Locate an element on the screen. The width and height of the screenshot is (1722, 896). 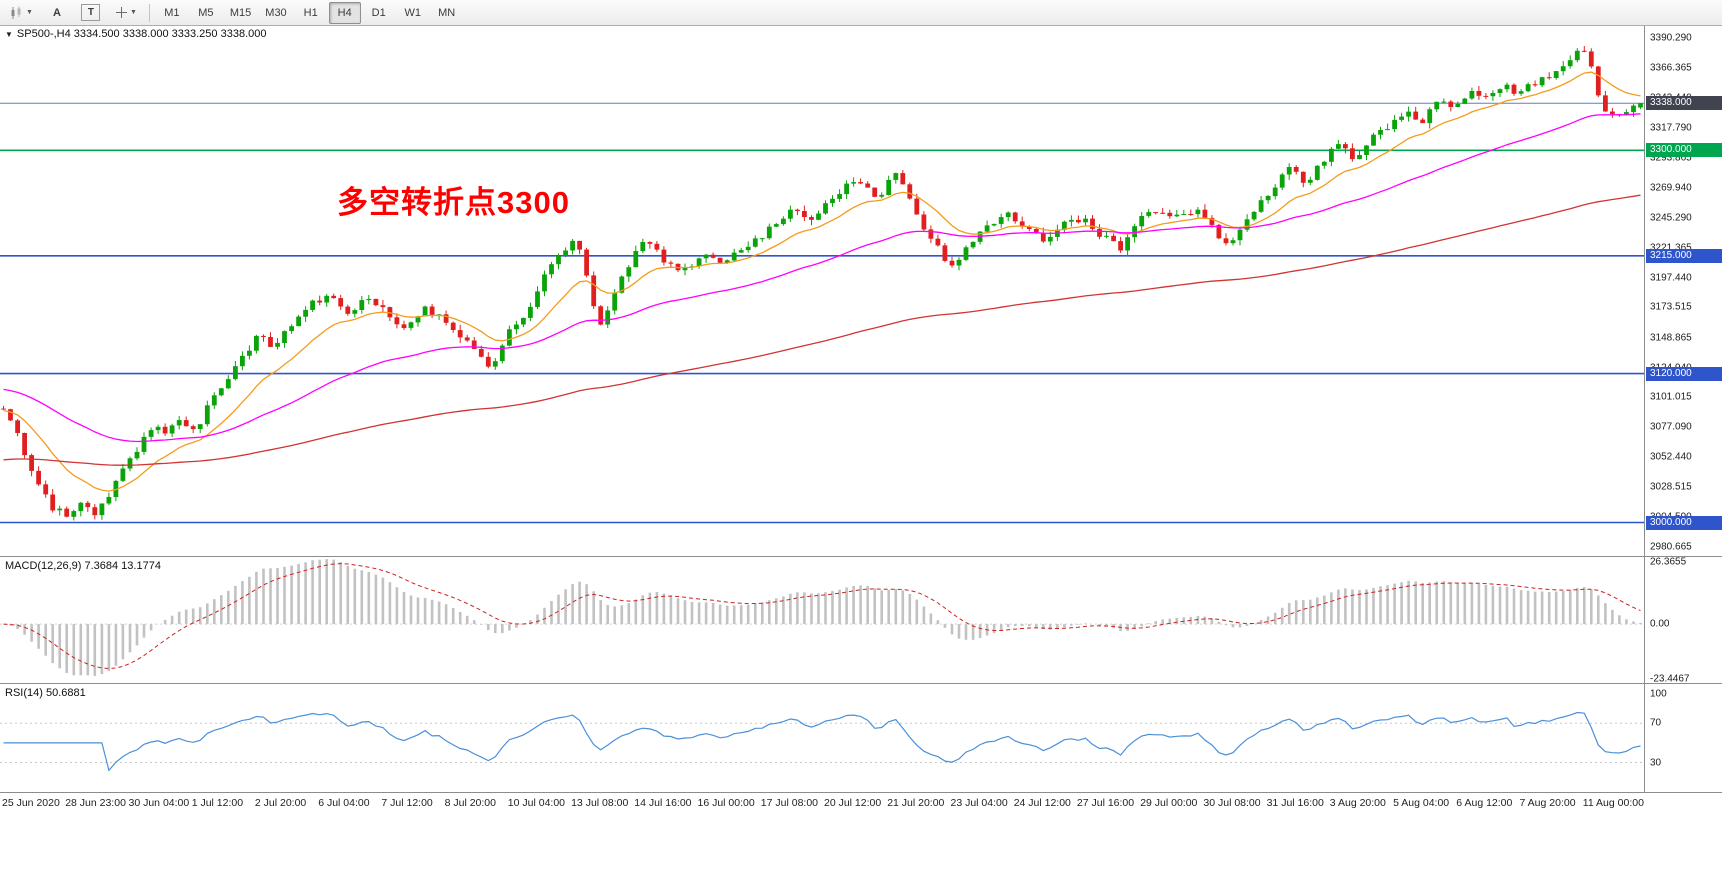
time-tick-label: 1 Jul 12:00 is located at coordinates (217, 803).